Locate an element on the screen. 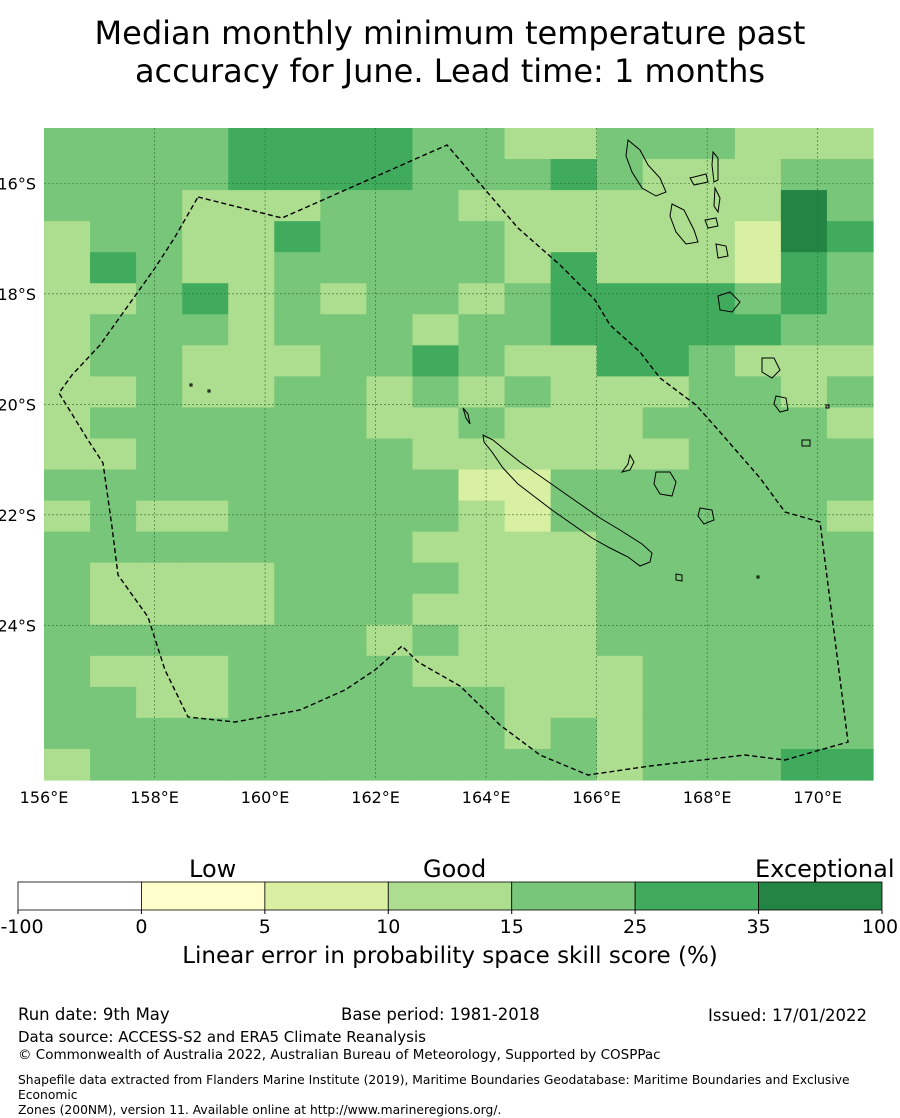 The width and height of the screenshot is (900, 1118). longitude-tick-label: 166°E is located at coordinates (596, 797).